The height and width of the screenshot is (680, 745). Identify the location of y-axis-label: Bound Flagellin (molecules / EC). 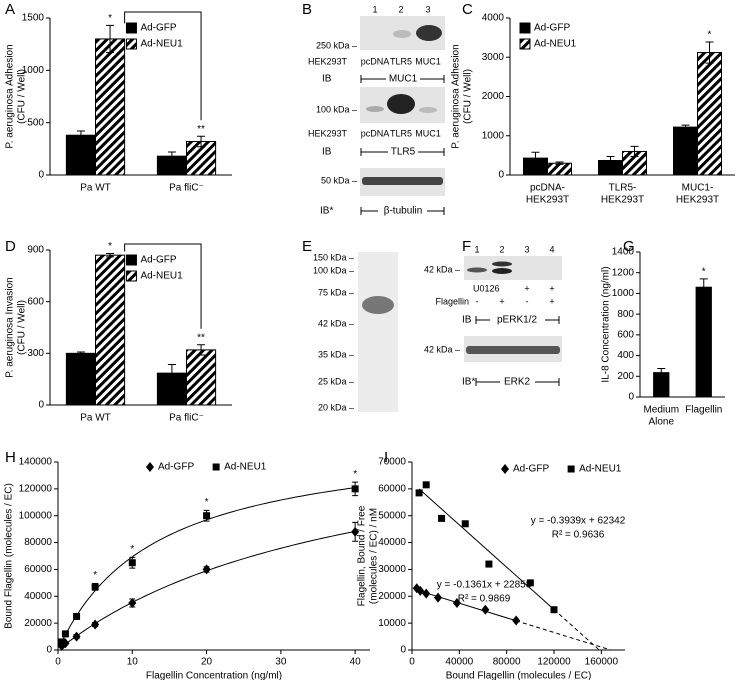
(9, 556).